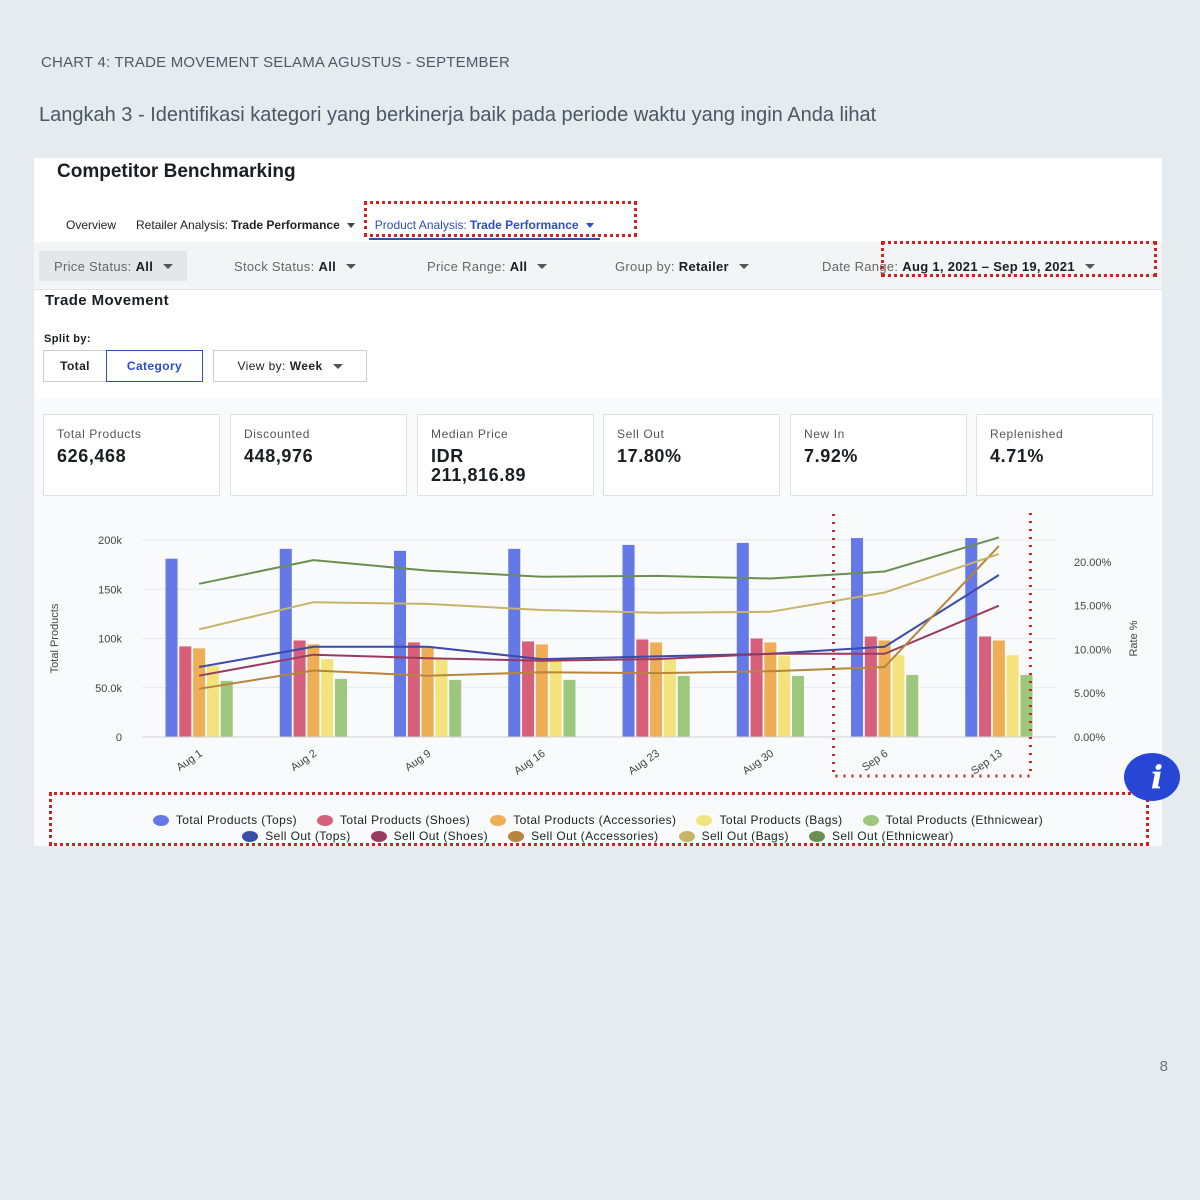  Describe the element at coordinates (154, 366) in the screenshot. I see `split-category-button: Category` at that location.